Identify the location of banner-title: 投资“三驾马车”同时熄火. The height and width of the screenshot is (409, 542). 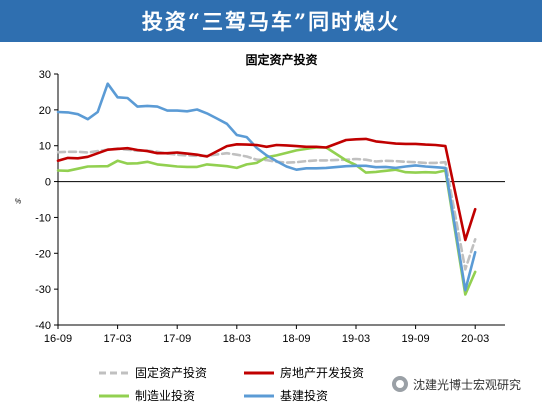
(271, 21).